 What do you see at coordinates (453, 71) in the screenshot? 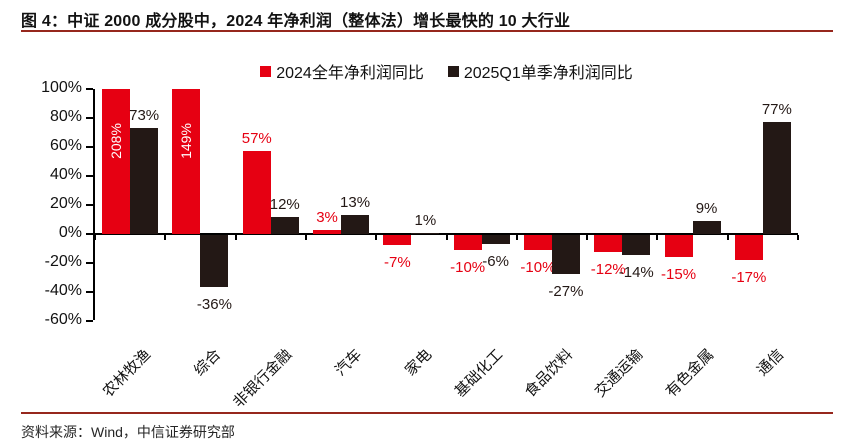
I see `legend-swatch-2025q1-icon` at bounding box center [453, 71].